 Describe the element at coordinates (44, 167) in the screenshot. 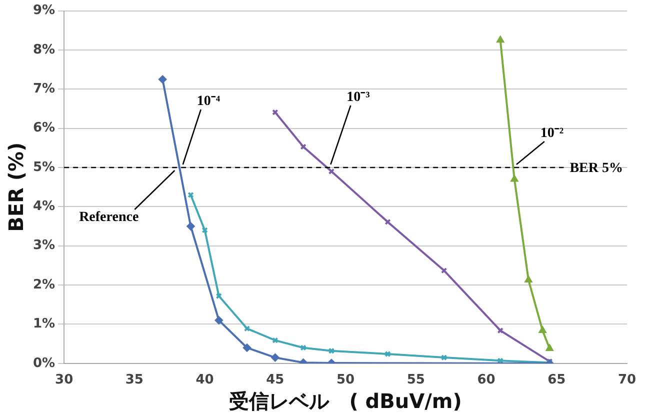

I see `y-tick-label: 5%` at that location.